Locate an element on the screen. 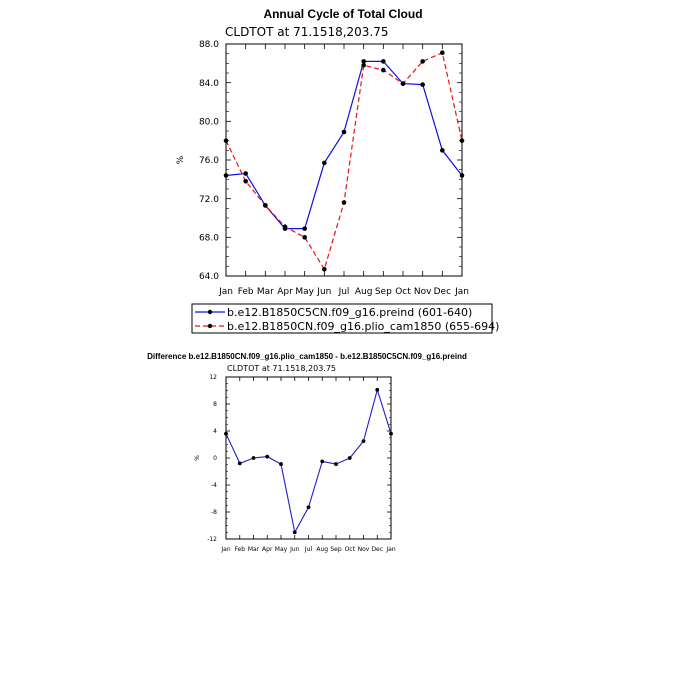  y-tick-label: 4 is located at coordinates (215, 431).